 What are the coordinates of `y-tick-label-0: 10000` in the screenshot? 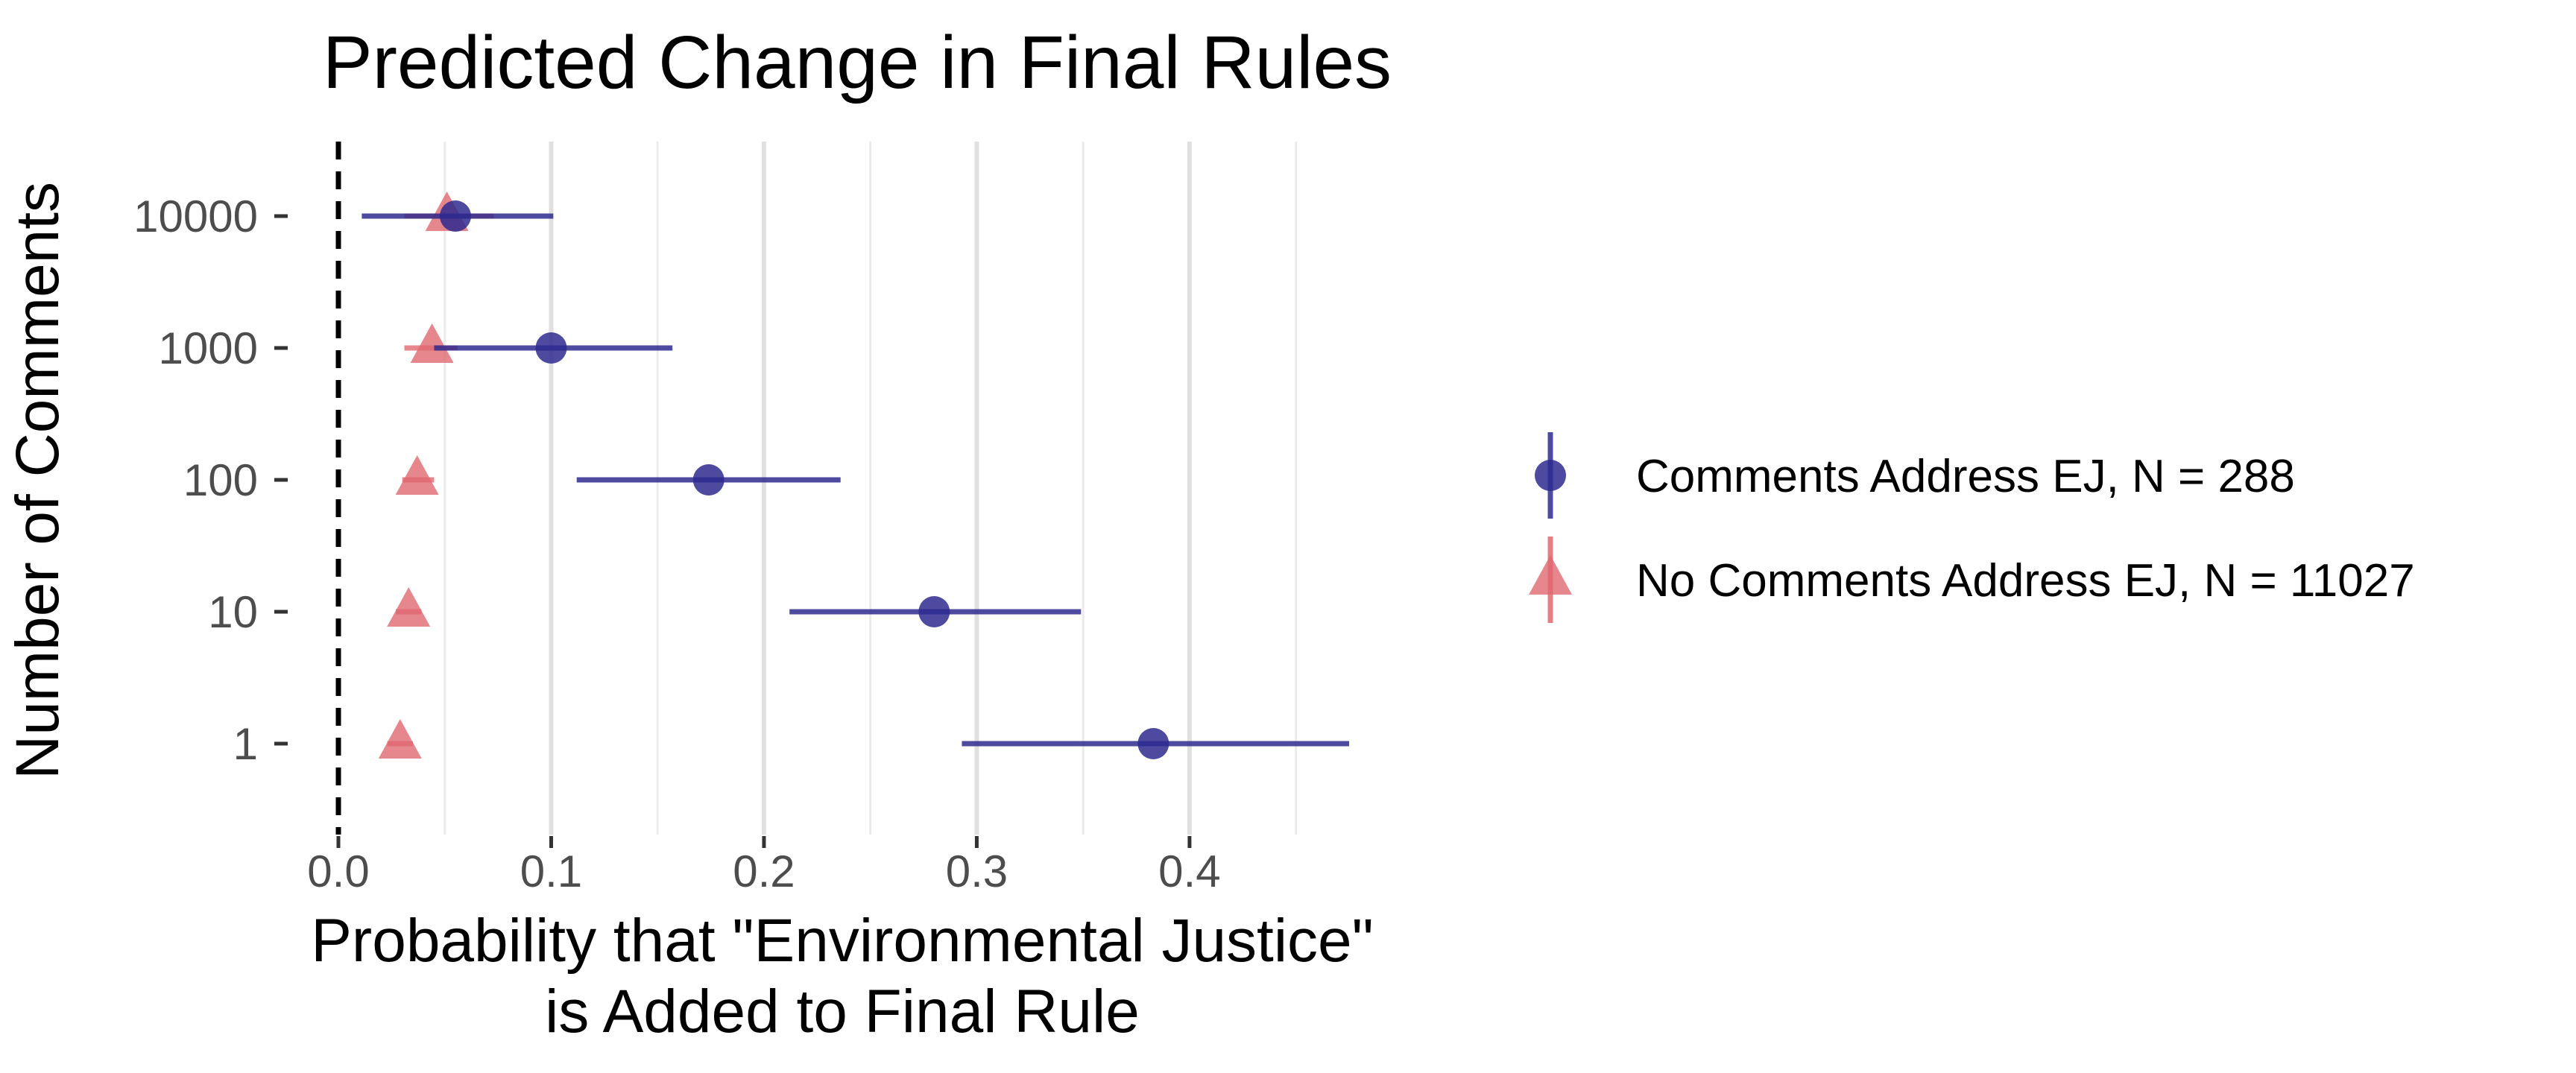 It's located at (195, 216).